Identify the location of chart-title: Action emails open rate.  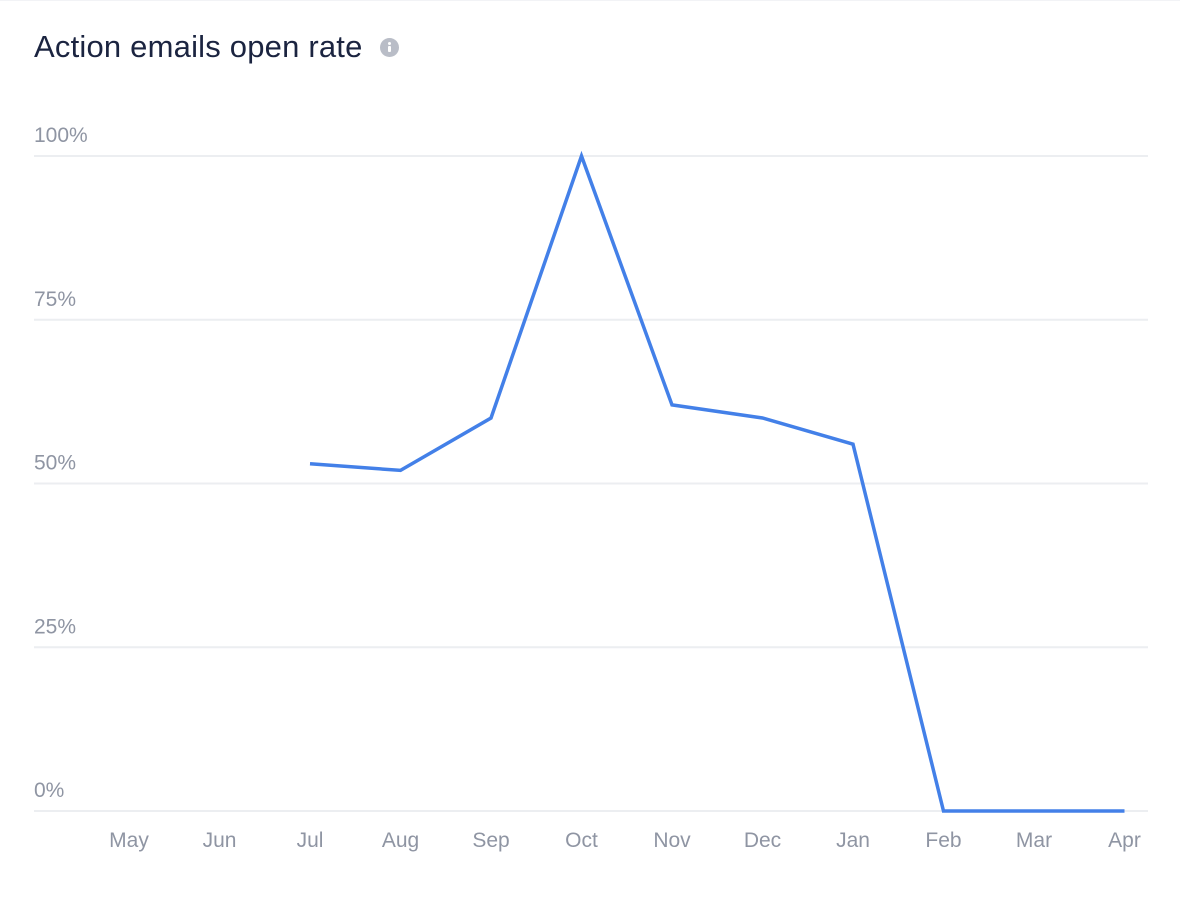
(198, 46).